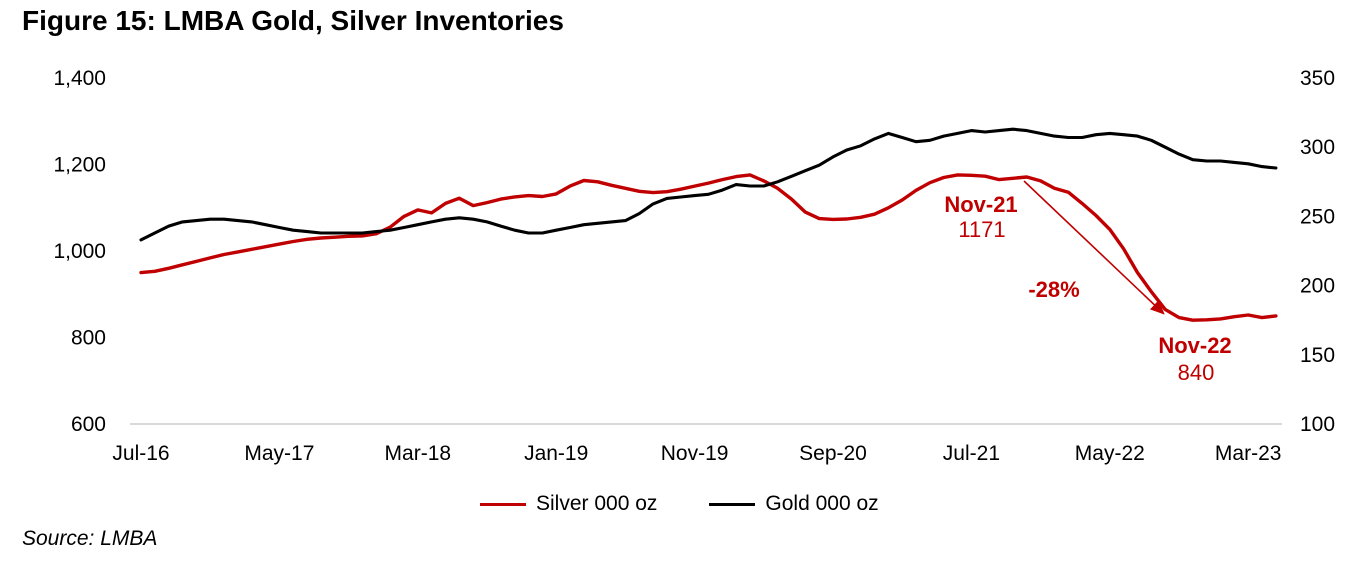  What do you see at coordinates (90, 538) in the screenshot?
I see `source-note: Source: LMBA` at bounding box center [90, 538].